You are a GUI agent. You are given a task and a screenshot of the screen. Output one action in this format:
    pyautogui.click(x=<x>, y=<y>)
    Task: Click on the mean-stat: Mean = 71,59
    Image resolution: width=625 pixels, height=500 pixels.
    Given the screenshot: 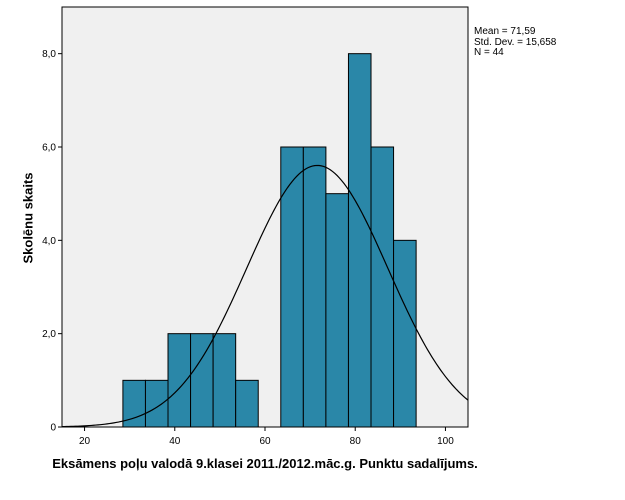 What is the action you would take?
    pyautogui.click(x=505, y=31)
    